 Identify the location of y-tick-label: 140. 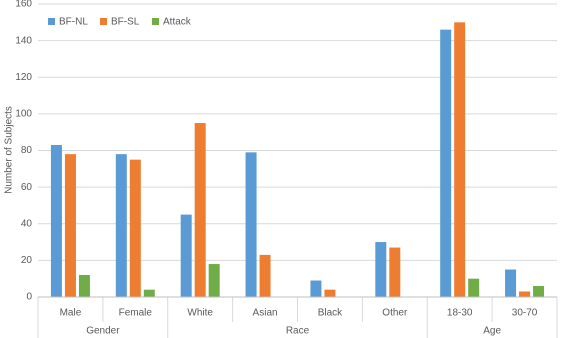
(23, 40).